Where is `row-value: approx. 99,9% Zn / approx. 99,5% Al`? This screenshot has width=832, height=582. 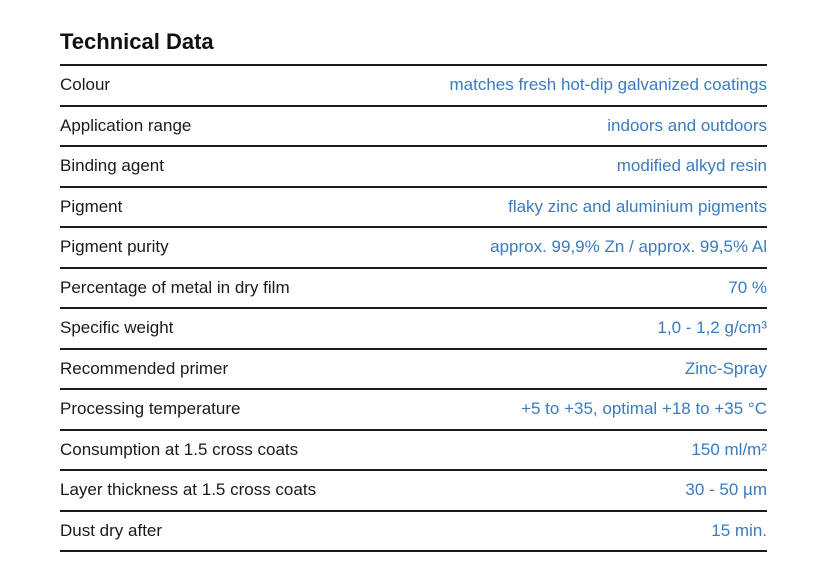 row-value: approx. 99,9% Zn / approx. 99,5% Al is located at coordinates (628, 247).